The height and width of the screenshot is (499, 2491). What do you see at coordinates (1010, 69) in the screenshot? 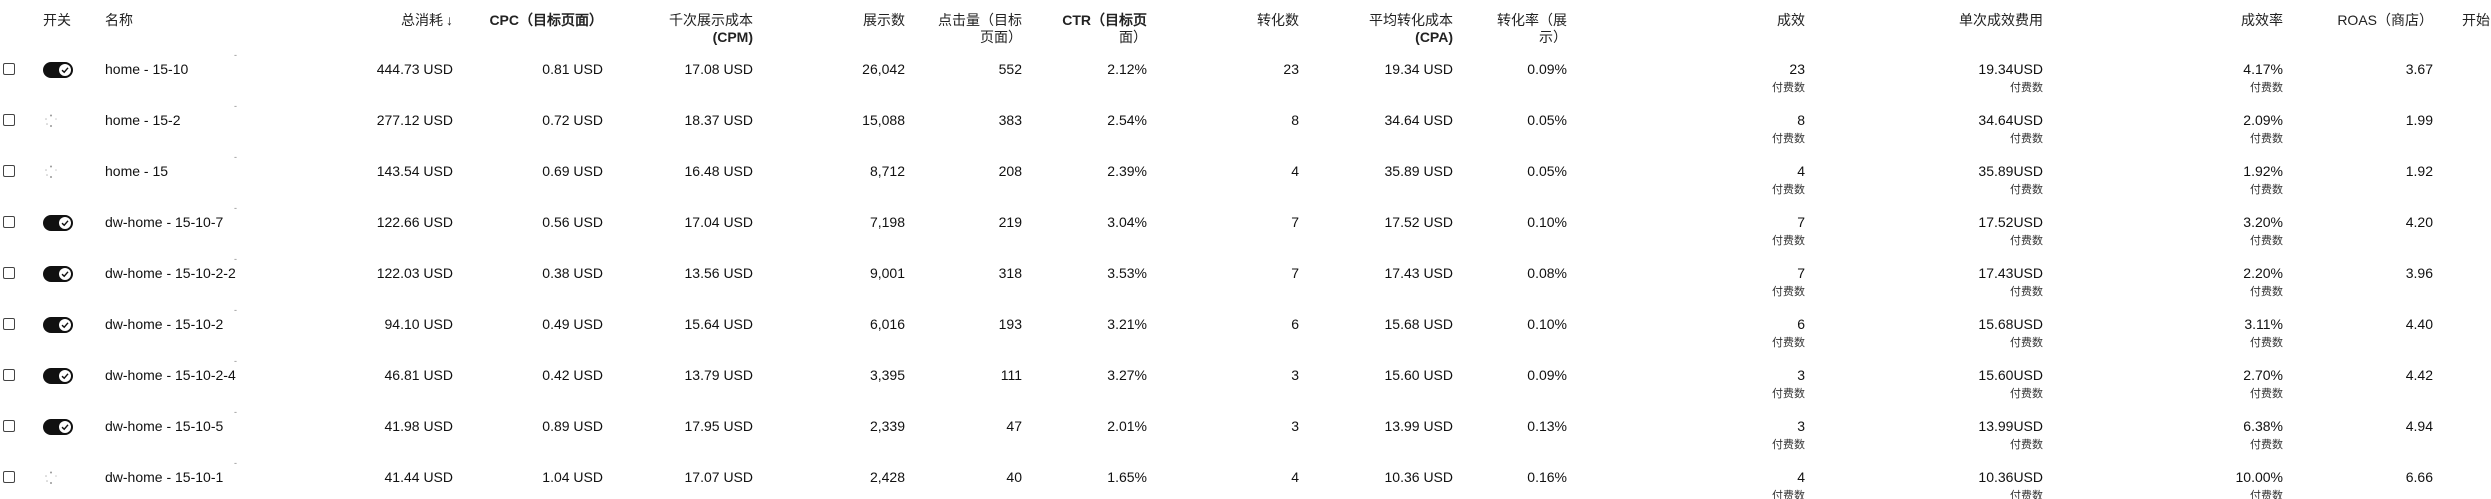
I see `row-clicks: 552` at bounding box center [1010, 69].